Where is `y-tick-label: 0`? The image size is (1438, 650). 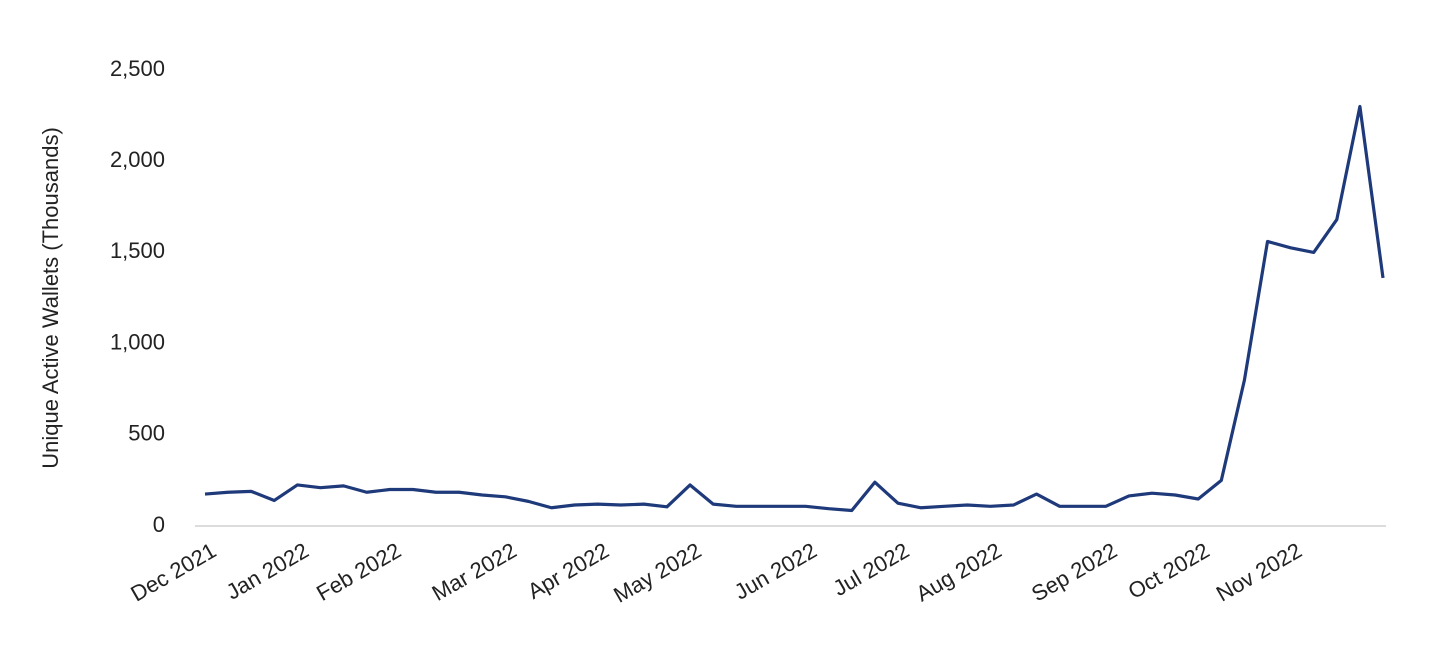
y-tick-label: 0 is located at coordinates (159, 524).